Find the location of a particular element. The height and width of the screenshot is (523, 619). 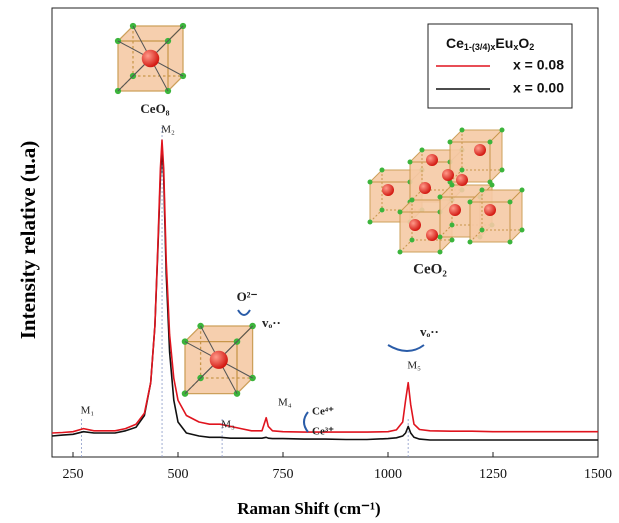

defect-cube is located at coordinates (219, 360).